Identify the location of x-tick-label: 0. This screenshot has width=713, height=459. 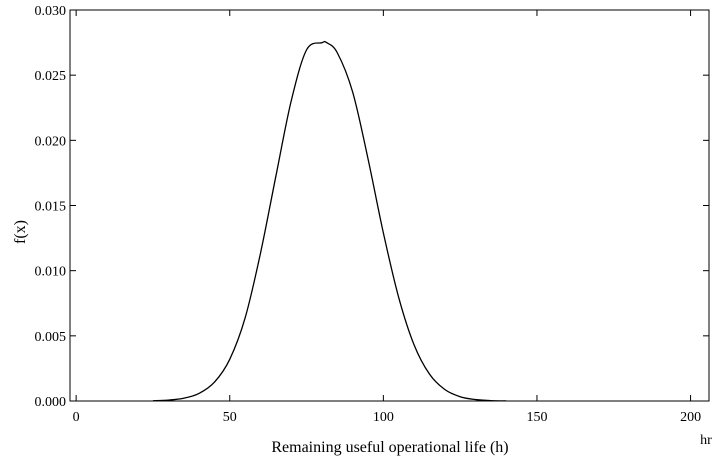
(76, 417).